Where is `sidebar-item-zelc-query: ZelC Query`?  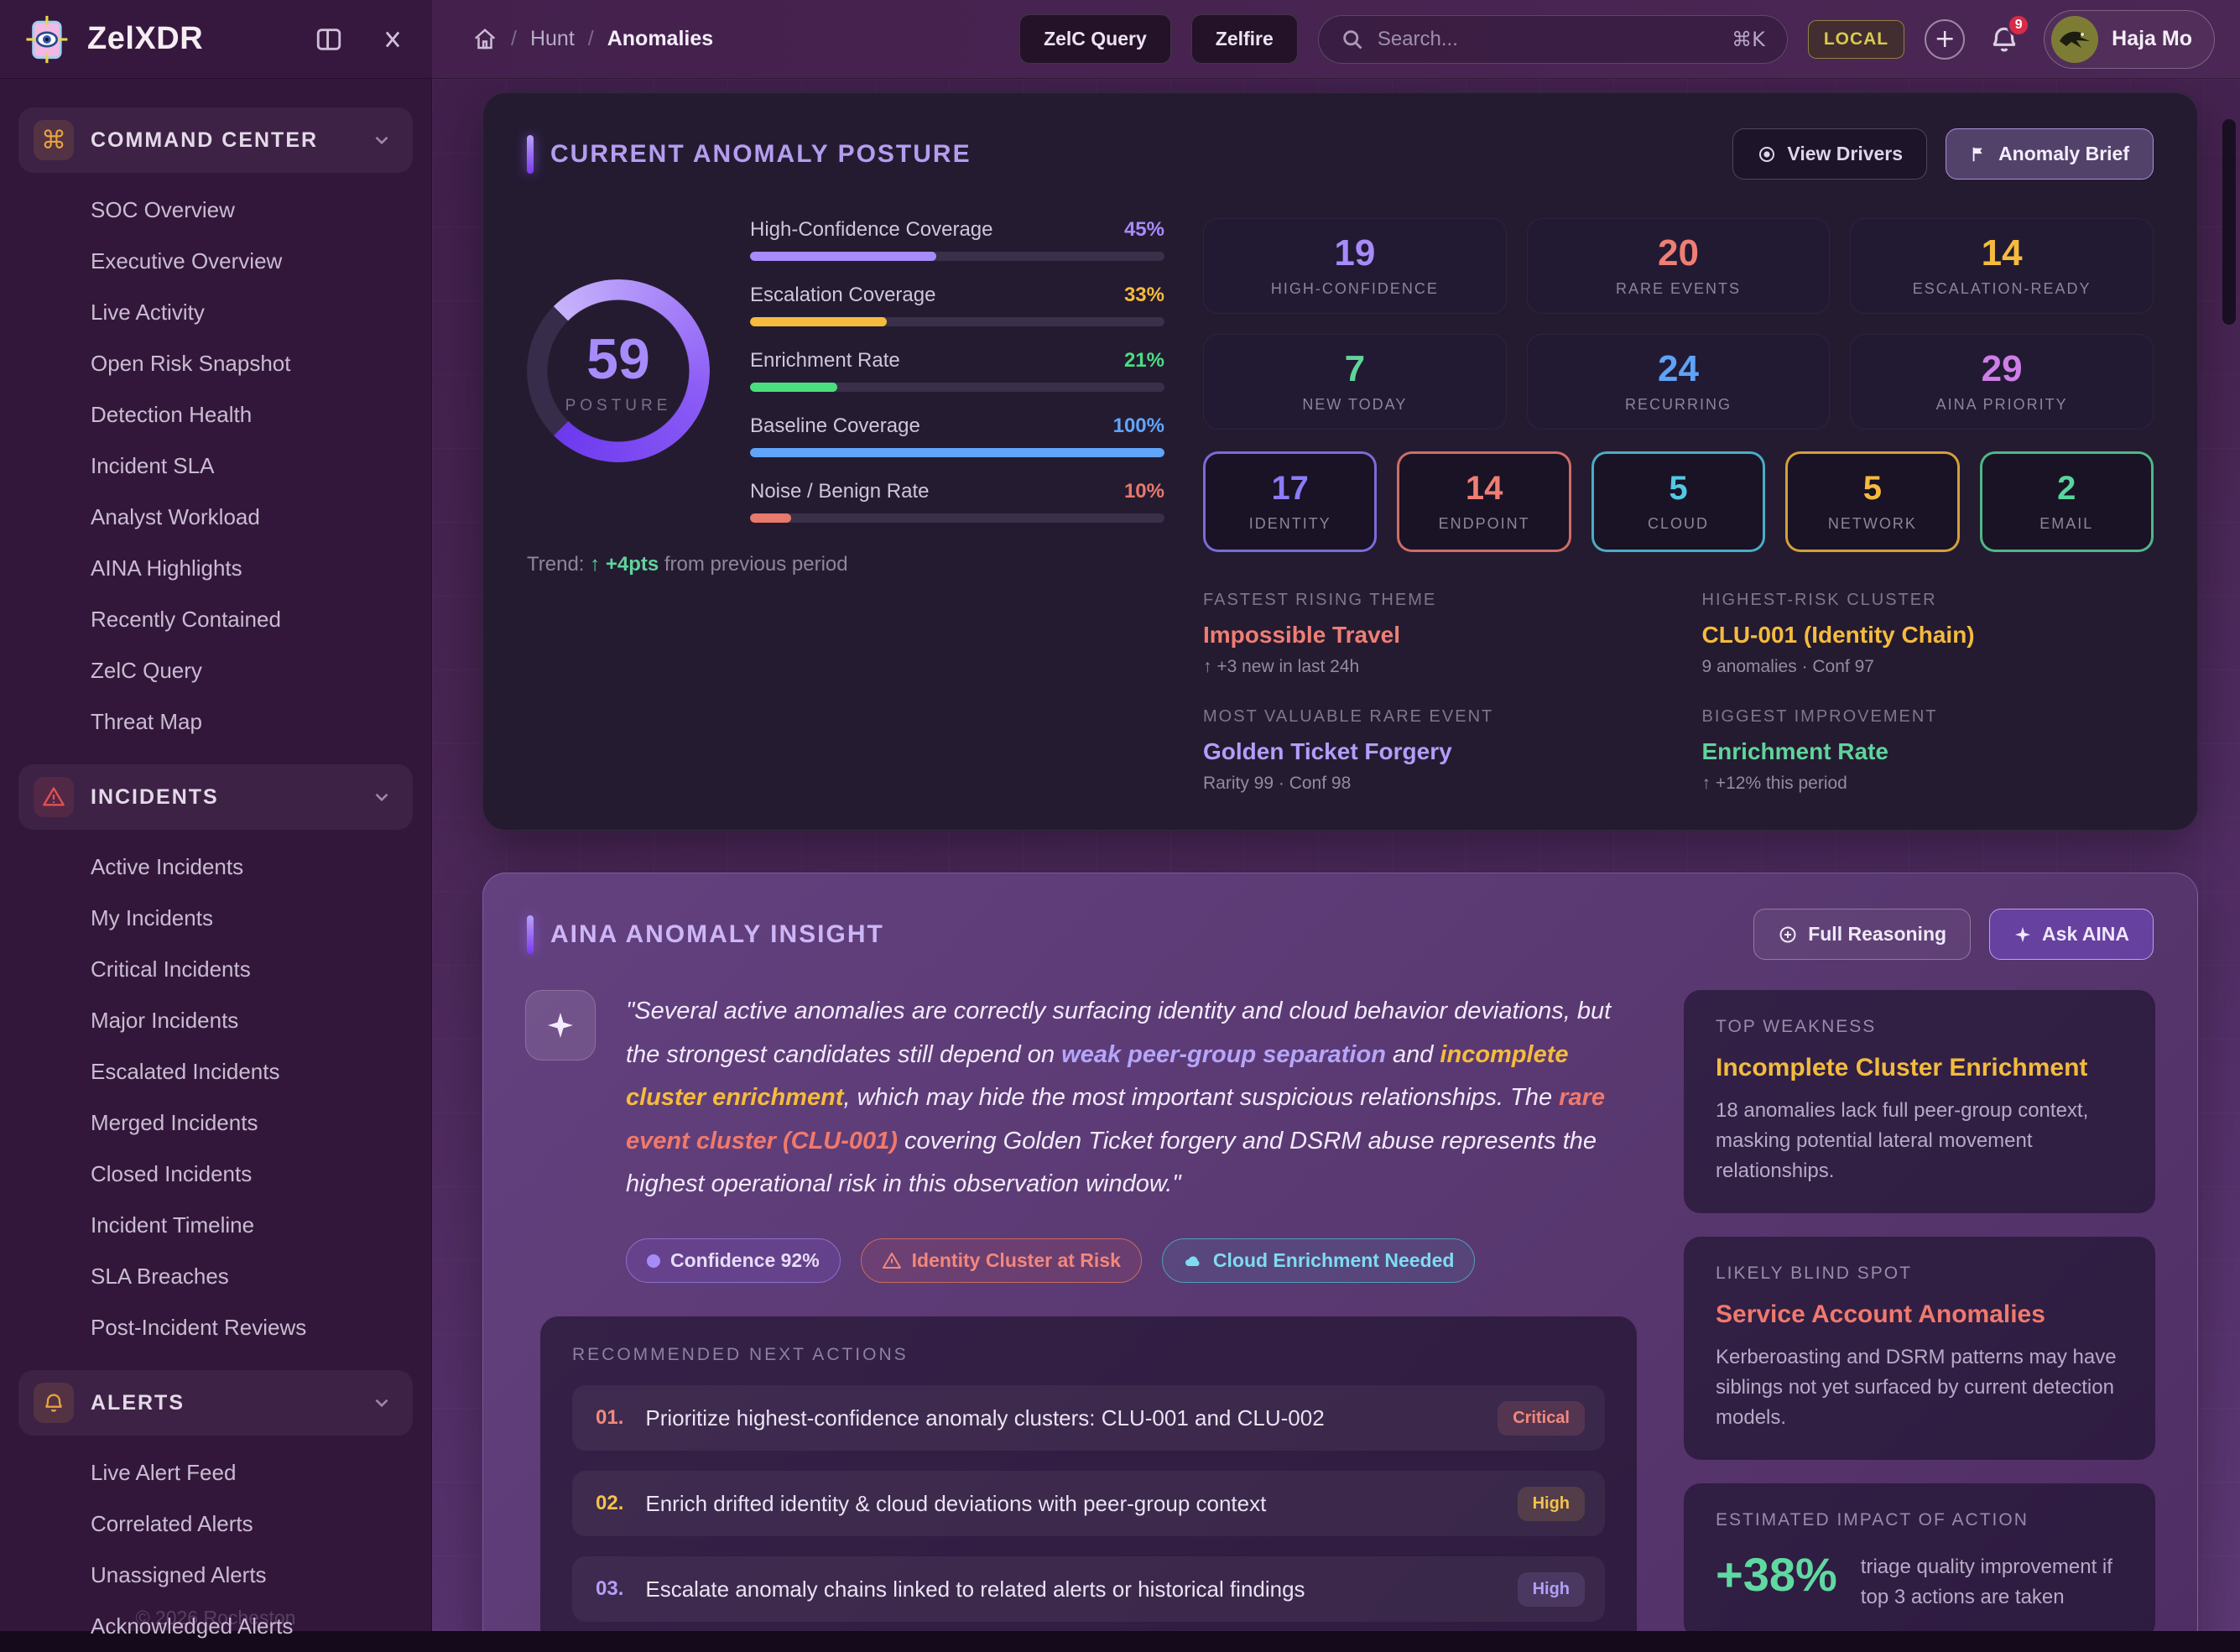
sidebar-item-zelc-query: ZelC Query is located at coordinates (146, 671).